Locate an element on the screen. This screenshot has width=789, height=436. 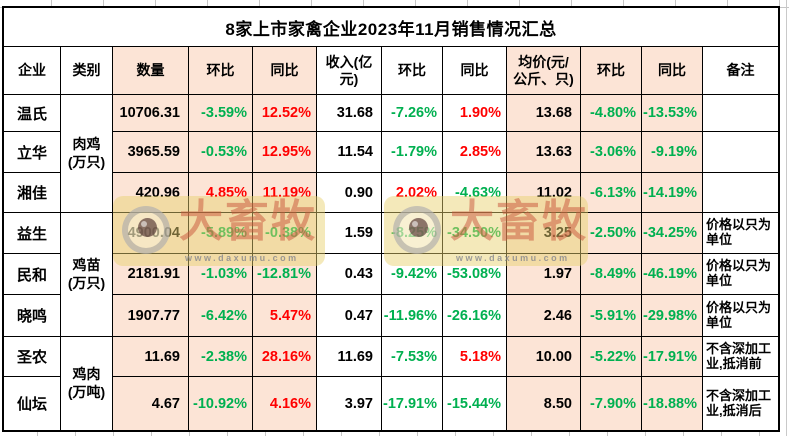
cell-qty: 11.69 is located at coordinates (151, 357).